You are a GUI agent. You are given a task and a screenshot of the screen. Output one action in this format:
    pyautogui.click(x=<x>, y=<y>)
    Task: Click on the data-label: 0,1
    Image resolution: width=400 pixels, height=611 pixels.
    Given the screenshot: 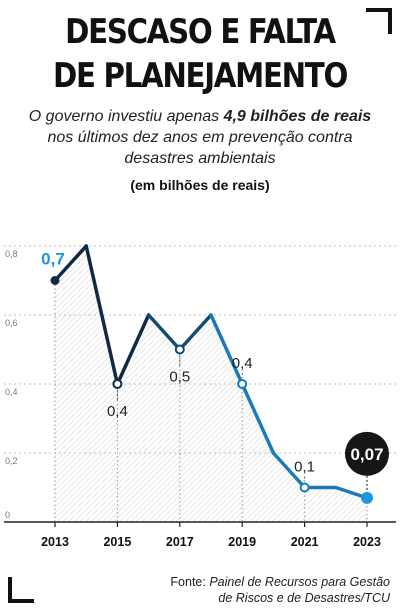 What is the action you would take?
    pyautogui.click(x=304, y=467)
    